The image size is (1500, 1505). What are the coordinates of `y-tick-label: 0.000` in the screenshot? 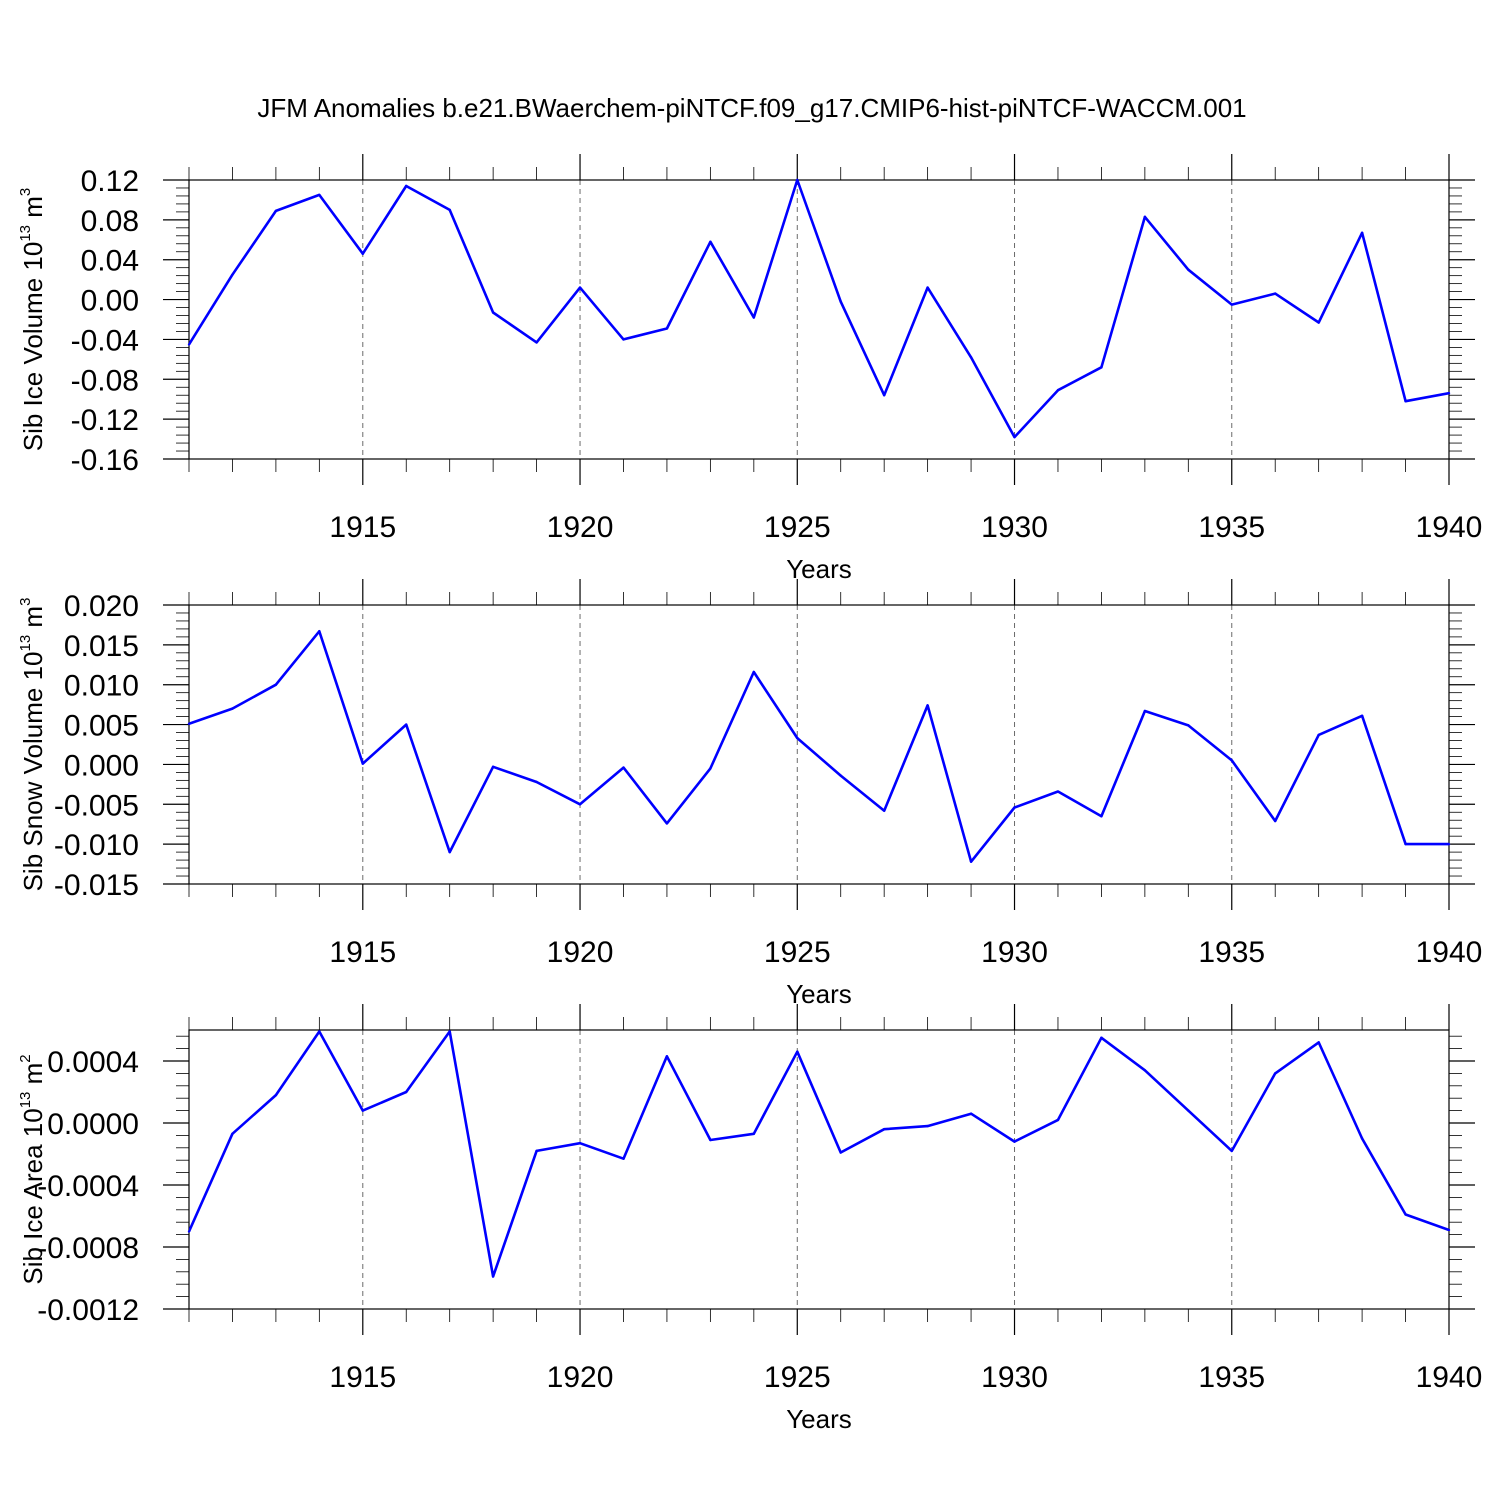 It's located at (101, 765).